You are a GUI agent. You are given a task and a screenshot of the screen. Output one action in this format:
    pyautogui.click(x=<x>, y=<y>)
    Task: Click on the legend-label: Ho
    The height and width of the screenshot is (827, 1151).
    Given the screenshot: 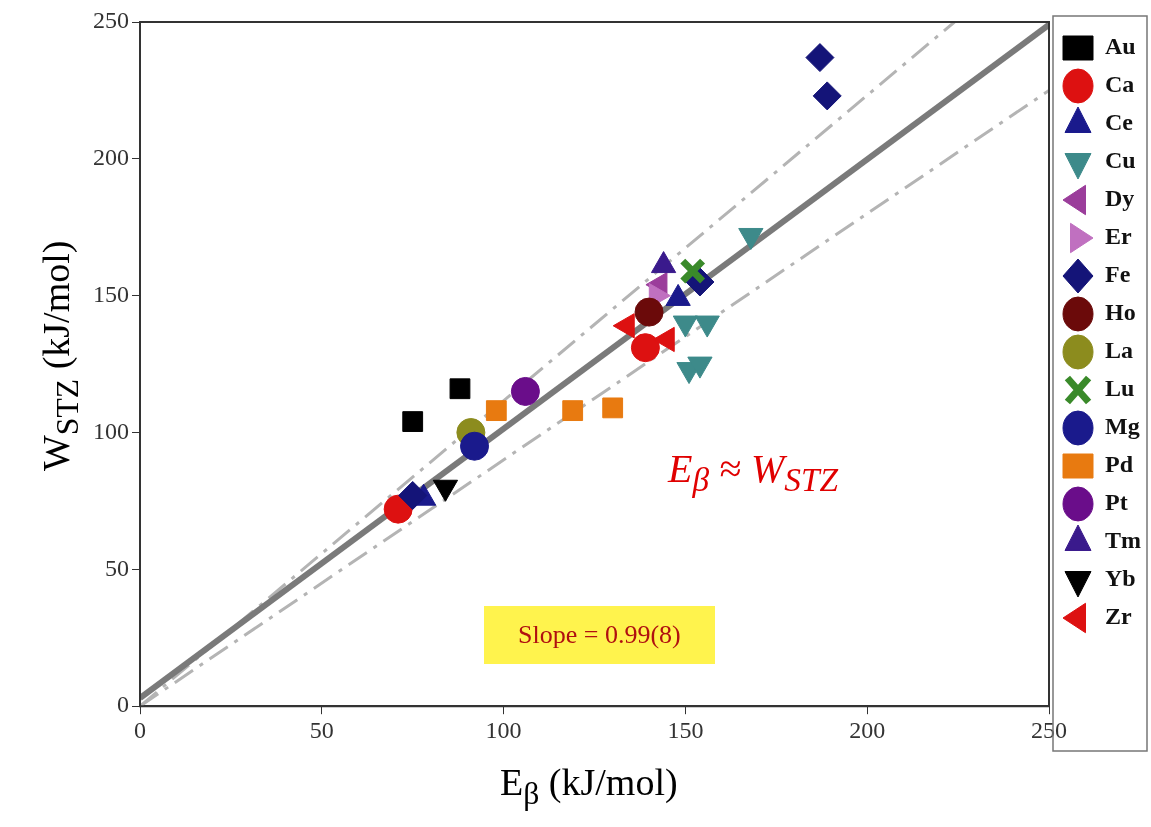 What is the action you would take?
    pyautogui.click(x=1120, y=312)
    